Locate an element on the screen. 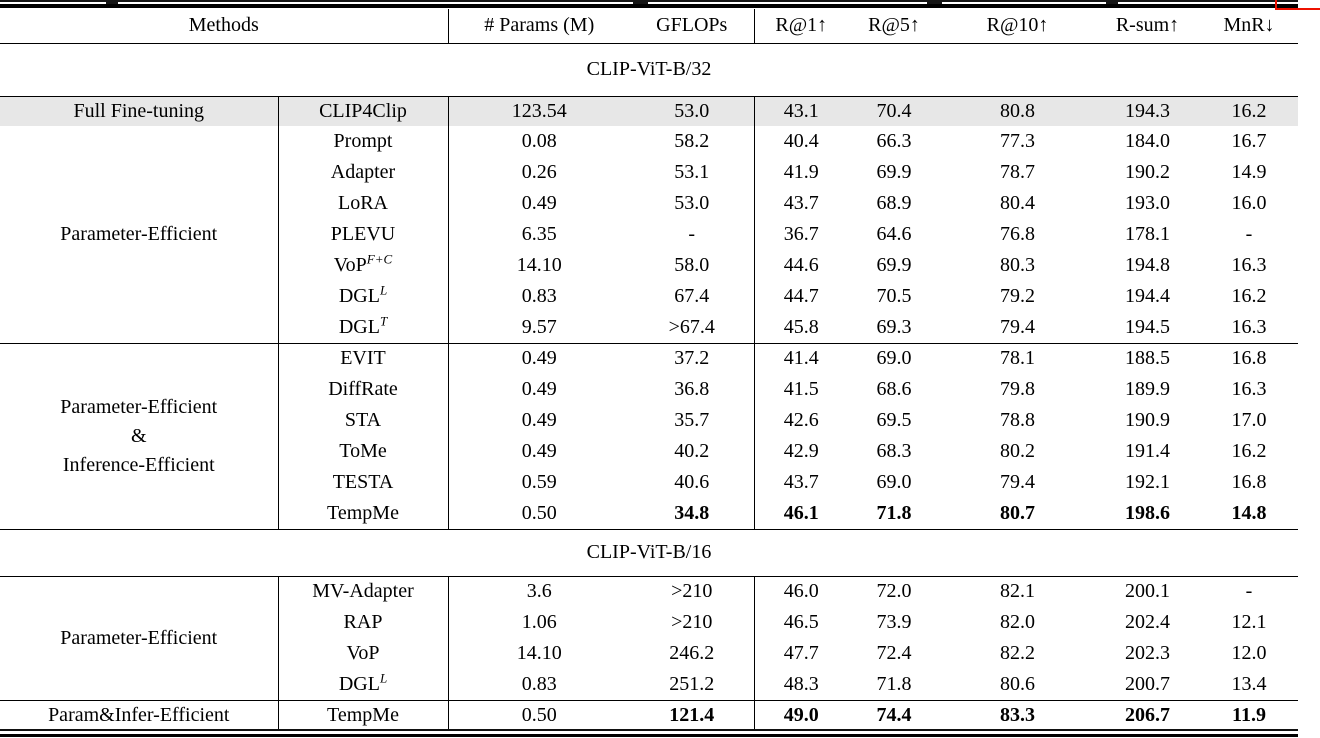 The height and width of the screenshot is (738, 1320). cell-r1: 45.8 is located at coordinates (801, 326).